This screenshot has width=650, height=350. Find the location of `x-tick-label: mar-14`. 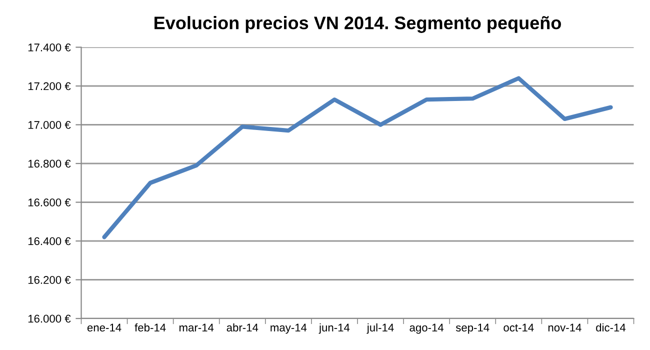

x-tick-label: mar-14 is located at coordinates (196, 328).